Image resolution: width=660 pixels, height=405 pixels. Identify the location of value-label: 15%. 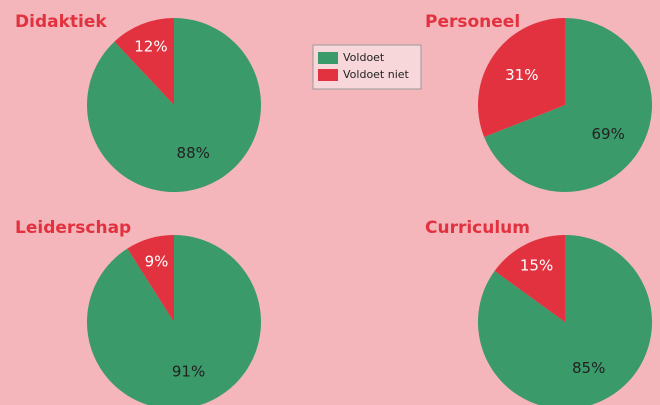
(536, 266).